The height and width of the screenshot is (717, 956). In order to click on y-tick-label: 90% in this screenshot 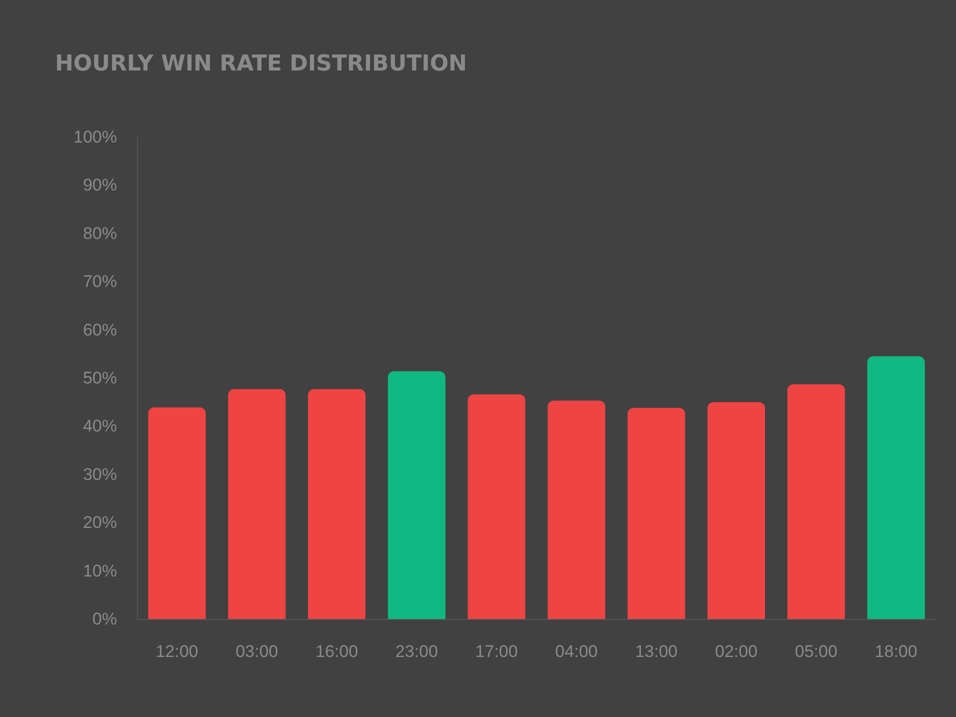, I will do `click(99, 185)`.